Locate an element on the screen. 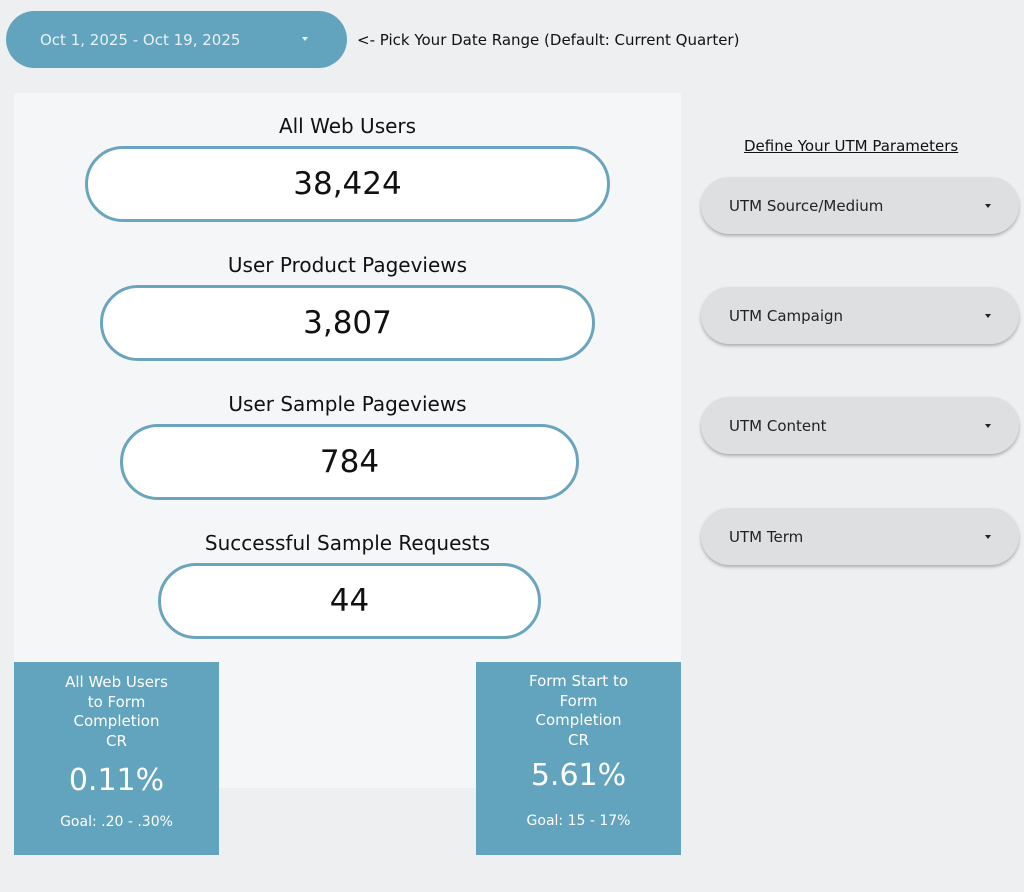  utm-term-dropdown: UTM Term is located at coordinates (860, 536).